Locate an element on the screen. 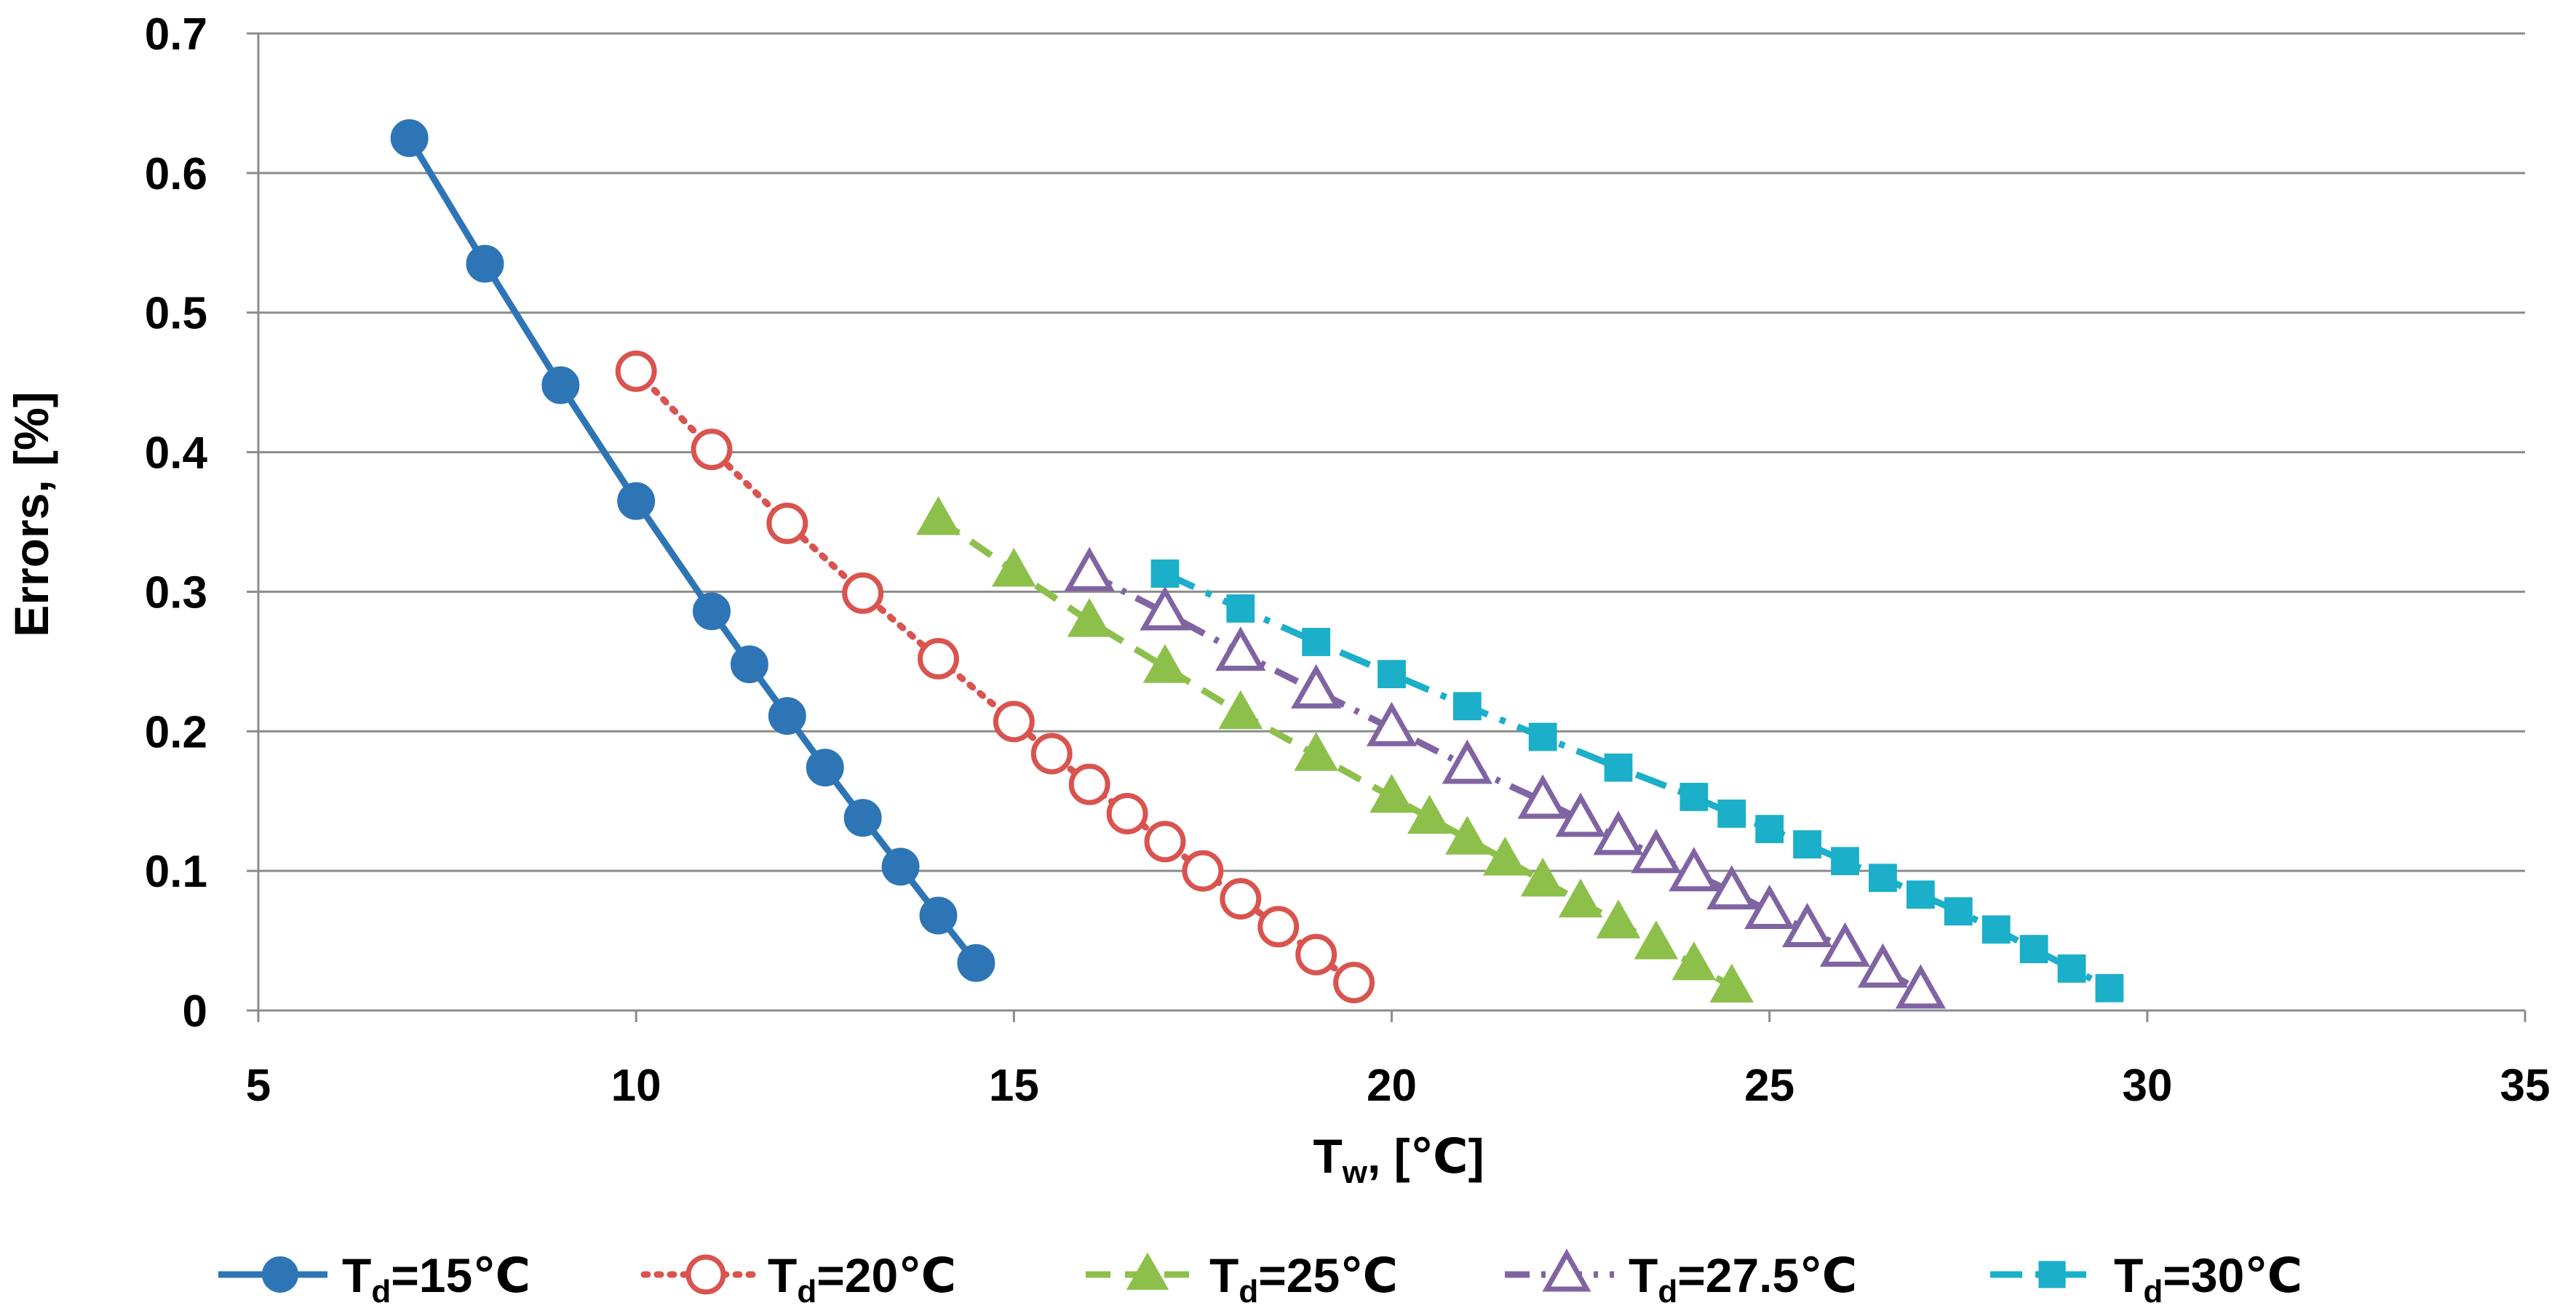  y-tick-label: 0.4 is located at coordinates (176, 454).